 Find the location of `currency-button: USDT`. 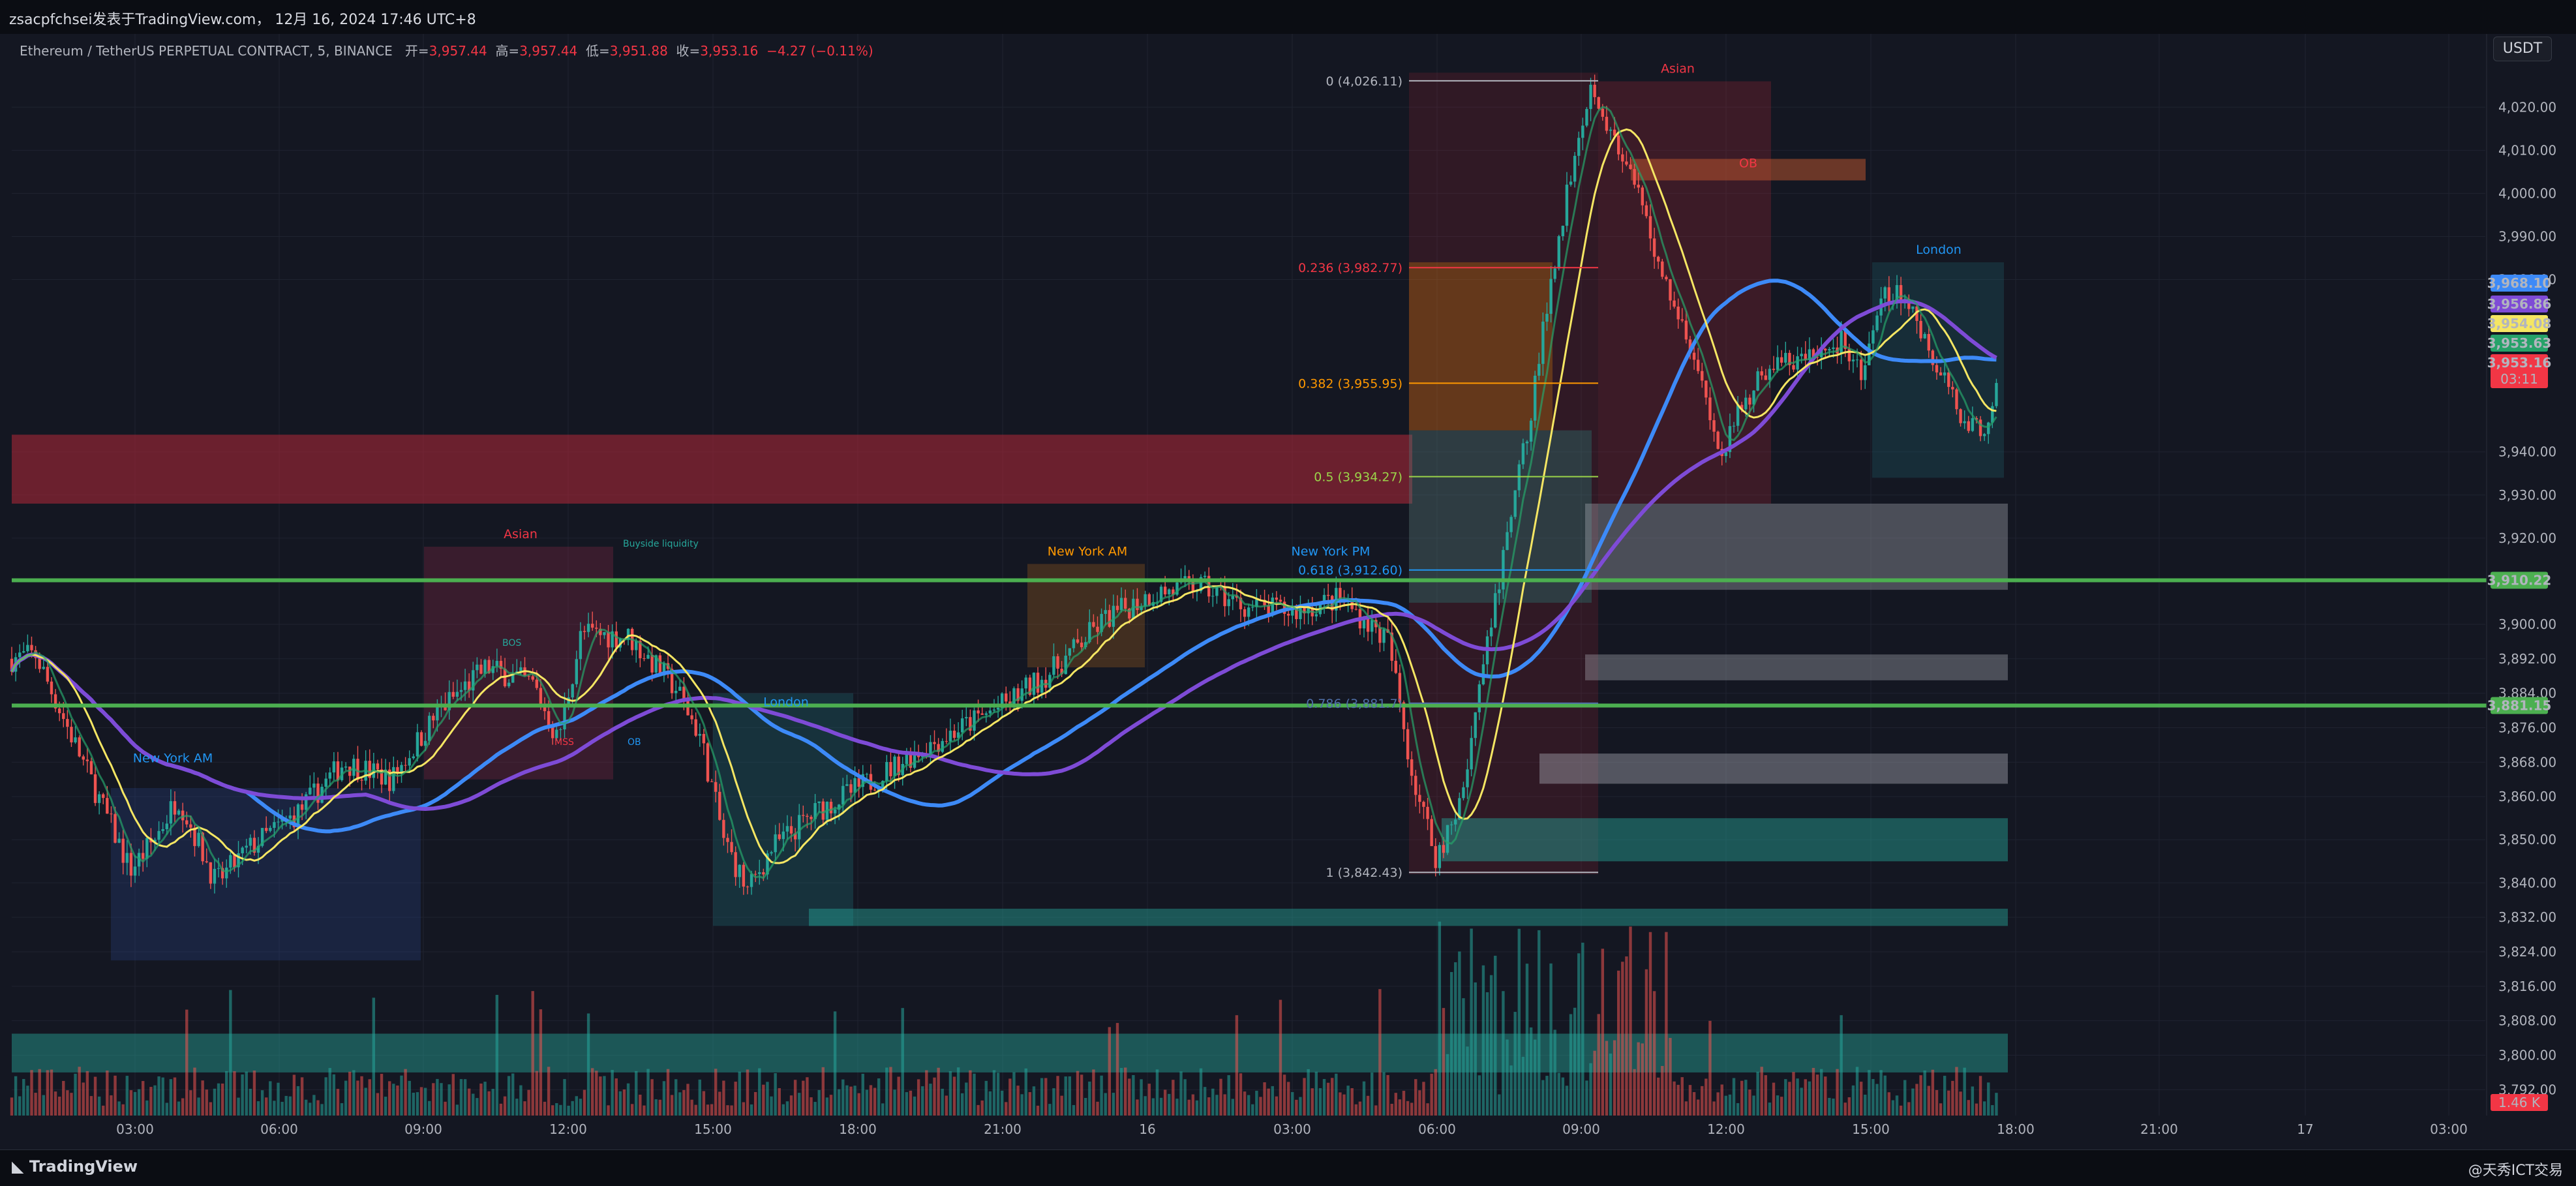

currency-button: USDT is located at coordinates (2522, 49).